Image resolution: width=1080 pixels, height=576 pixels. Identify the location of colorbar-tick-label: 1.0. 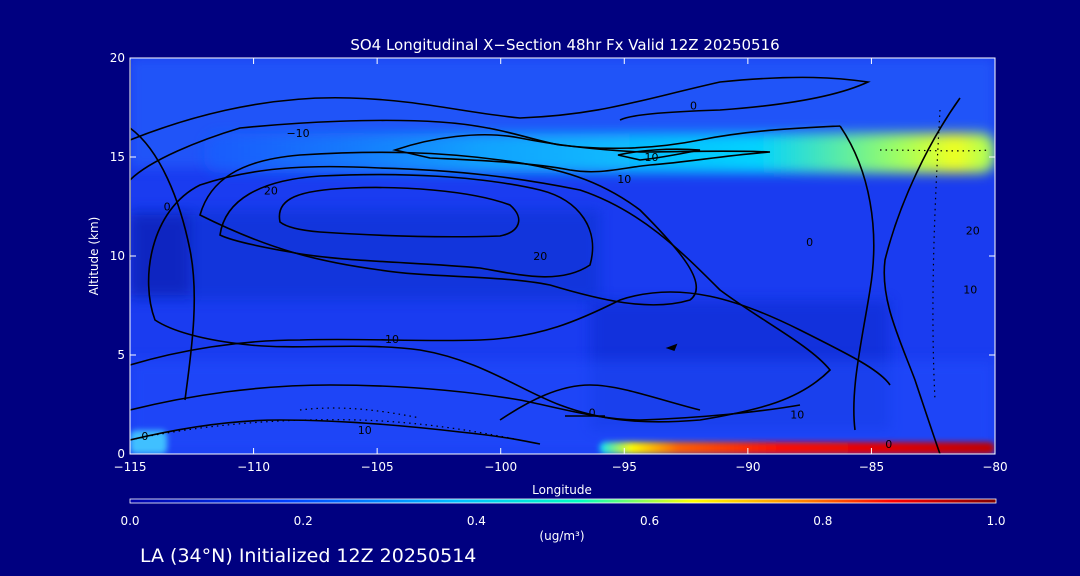
(995, 521).